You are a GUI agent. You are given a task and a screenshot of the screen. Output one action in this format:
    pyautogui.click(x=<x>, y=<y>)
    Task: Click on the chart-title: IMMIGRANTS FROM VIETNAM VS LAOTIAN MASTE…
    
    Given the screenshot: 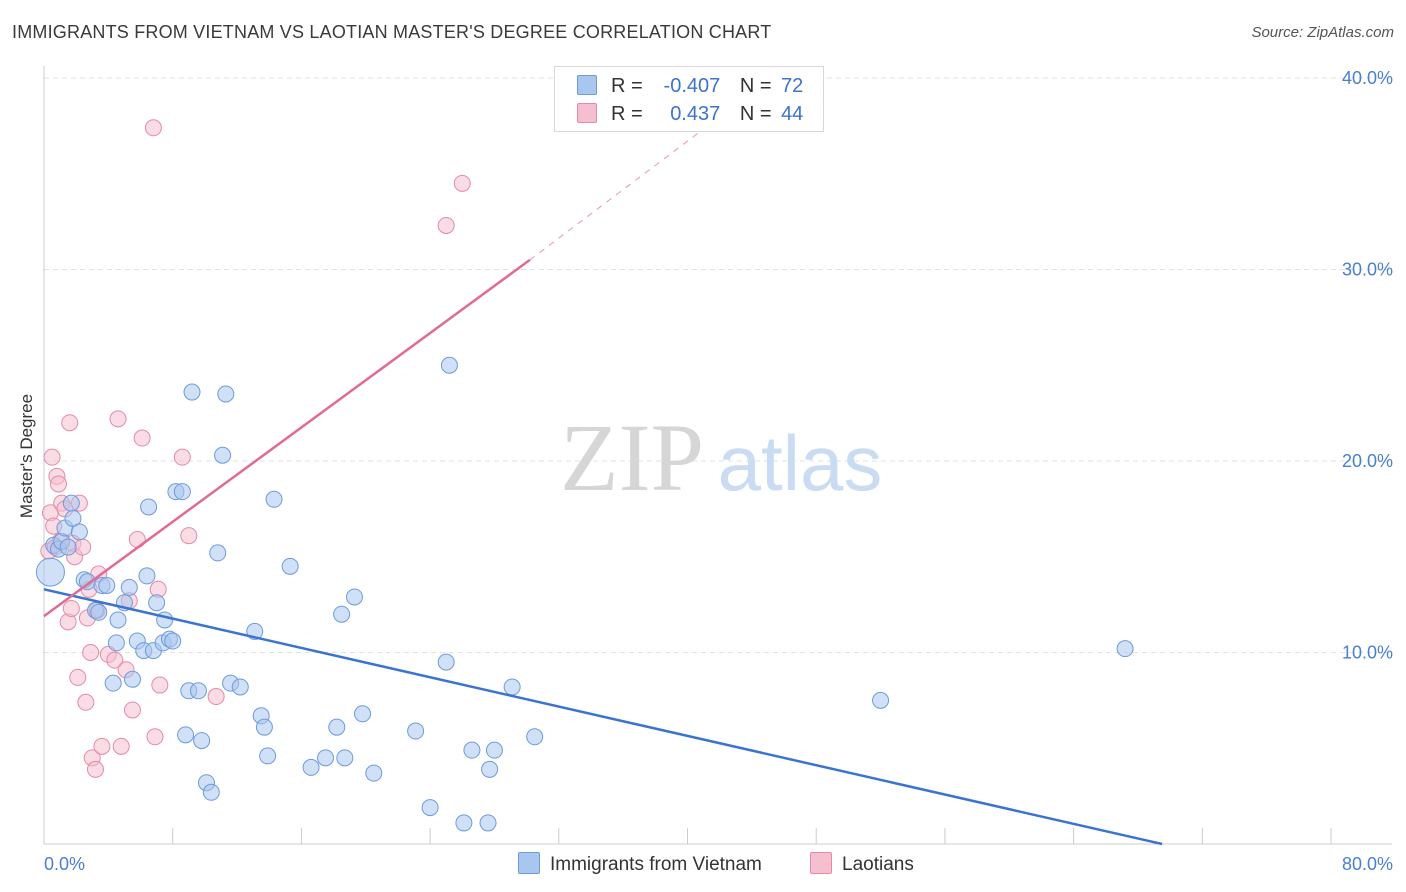 What is the action you would take?
    pyautogui.click(x=392, y=32)
    